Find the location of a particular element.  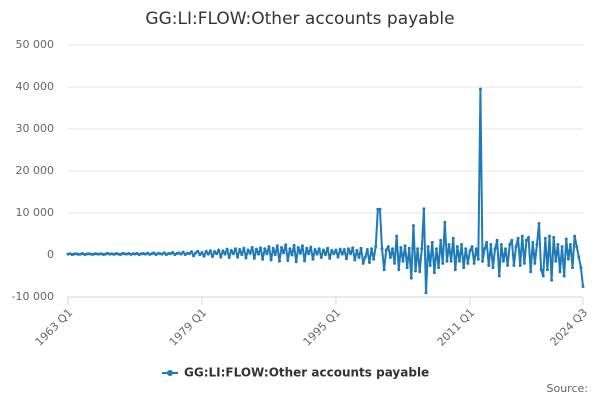

source: Source: is located at coordinates (568, 388).